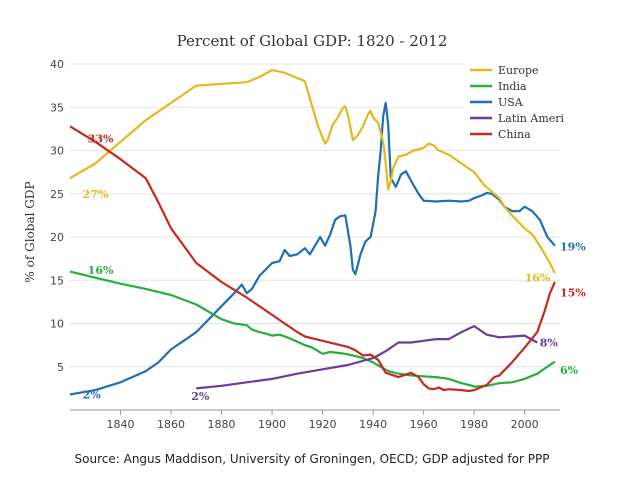 Image resolution: width=625 pixels, height=481 pixels. Describe the element at coordinates (57, 237) in the screenshot. I see `y-tick-label: 20` at that location.